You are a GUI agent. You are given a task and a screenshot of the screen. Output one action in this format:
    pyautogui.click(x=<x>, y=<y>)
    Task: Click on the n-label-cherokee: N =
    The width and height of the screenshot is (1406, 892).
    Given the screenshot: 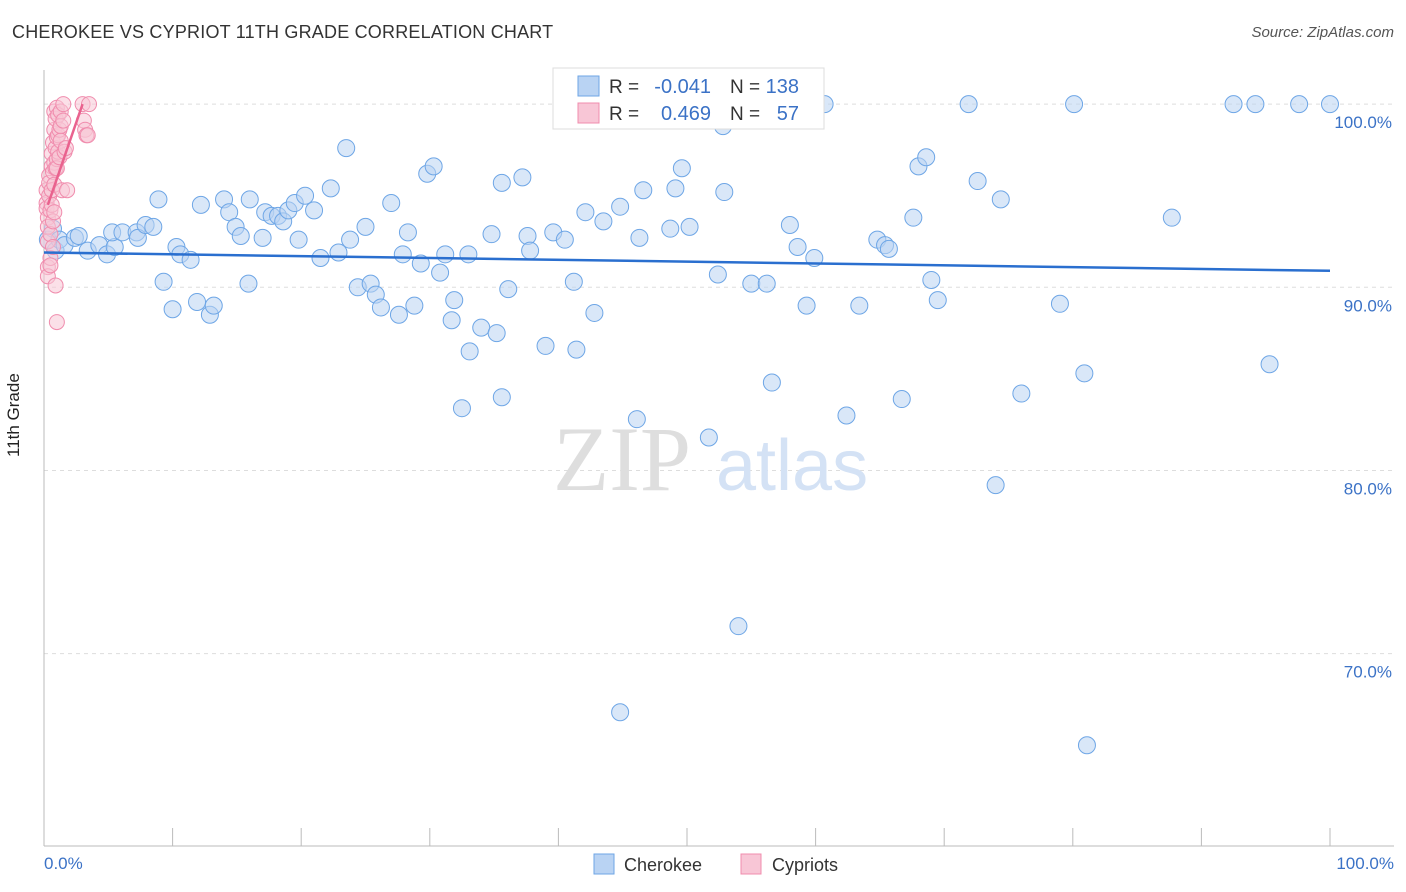 What is the action you would take?
    pyautogui.click(x=745, y=87)
    